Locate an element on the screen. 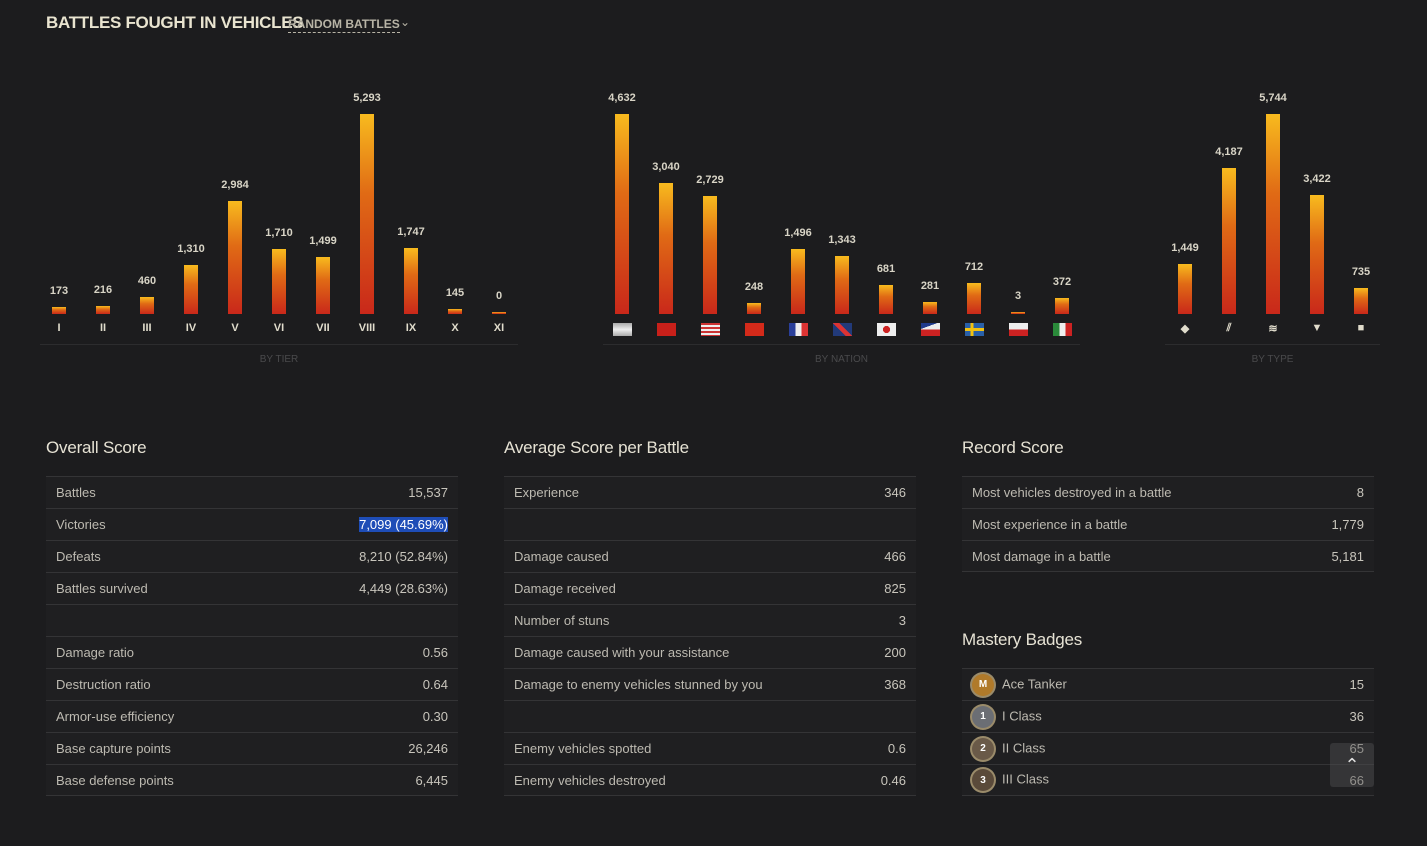  row-value: 346 is located at coordinates (895, 492).